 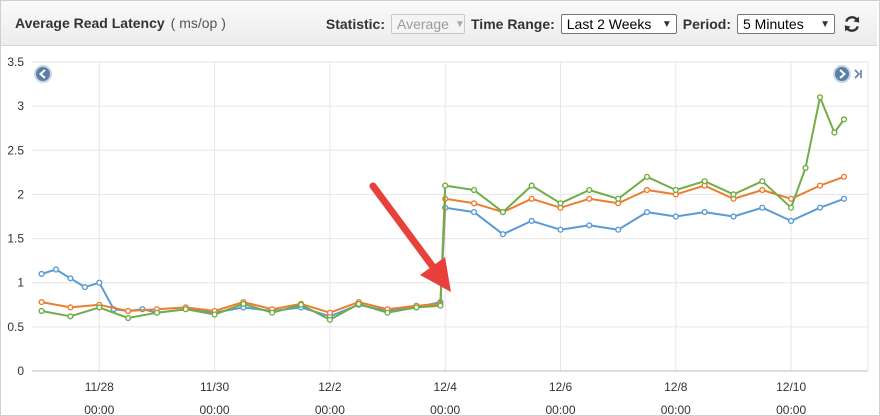 What do you see at coordinates (43, 74) in the screenshot?
I see `chevron-left-icon` at bounding box center [43, 74].